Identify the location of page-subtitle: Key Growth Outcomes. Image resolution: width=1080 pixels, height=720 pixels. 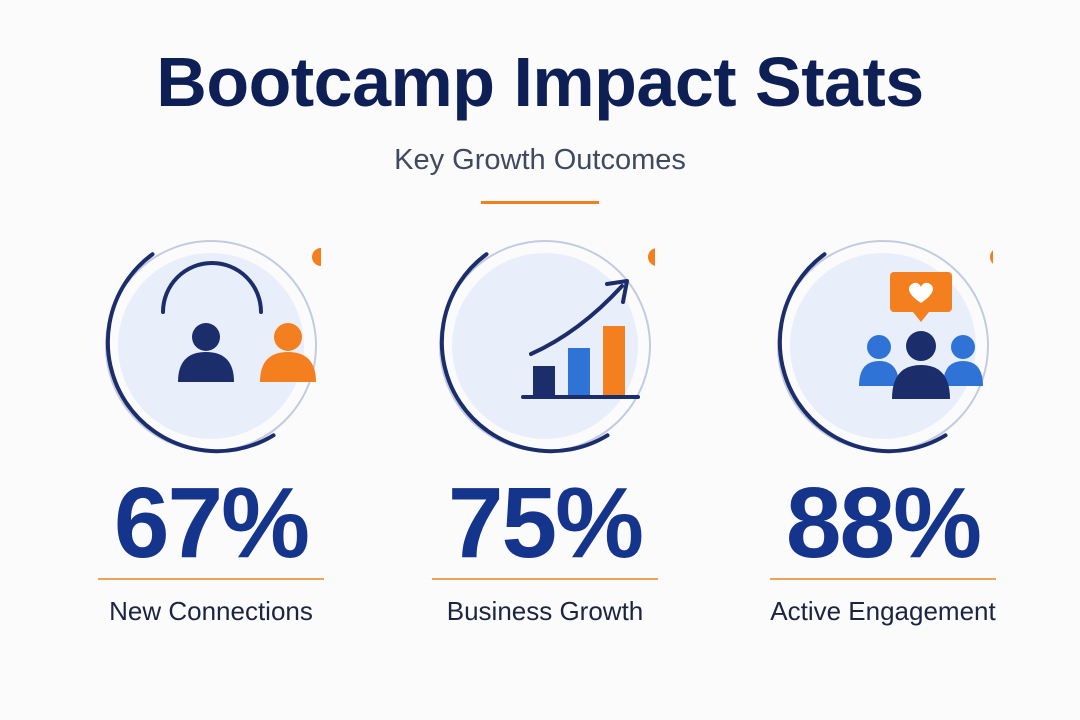
(540, 160).